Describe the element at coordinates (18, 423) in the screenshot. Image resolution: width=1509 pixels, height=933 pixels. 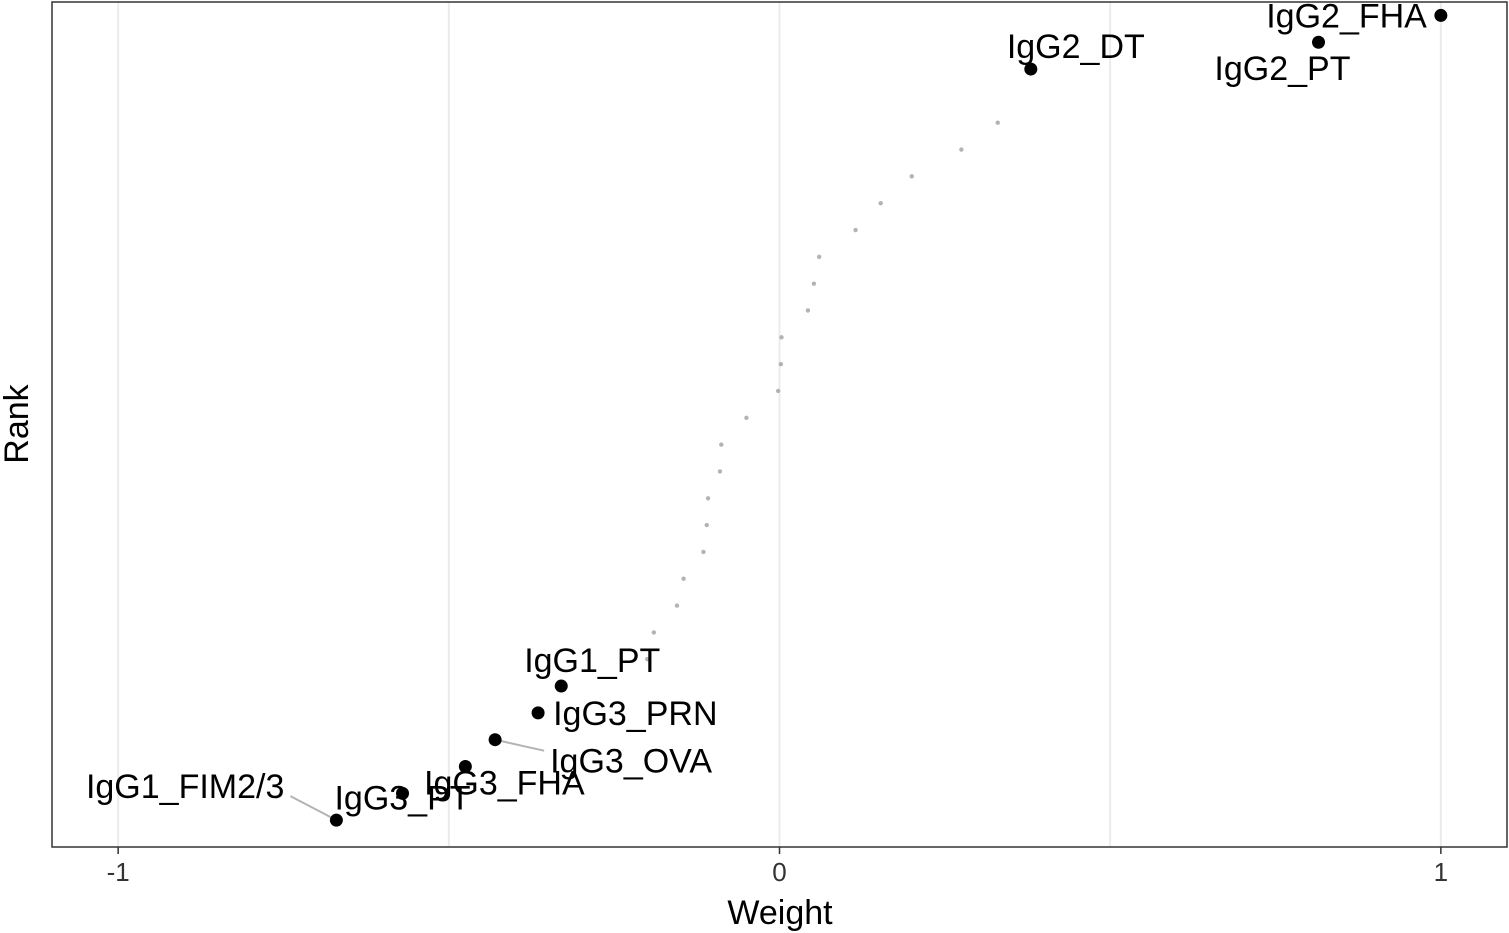
I see `y-axis-title: Rank` at that location.